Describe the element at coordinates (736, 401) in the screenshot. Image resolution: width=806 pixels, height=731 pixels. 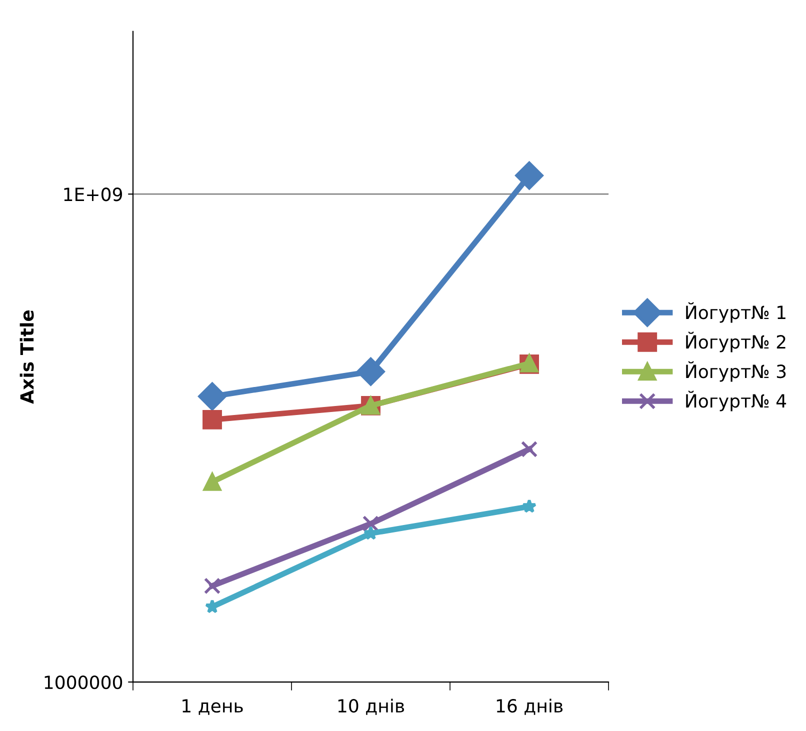
I see `legend-label: Йогурт№ 4` at that location.